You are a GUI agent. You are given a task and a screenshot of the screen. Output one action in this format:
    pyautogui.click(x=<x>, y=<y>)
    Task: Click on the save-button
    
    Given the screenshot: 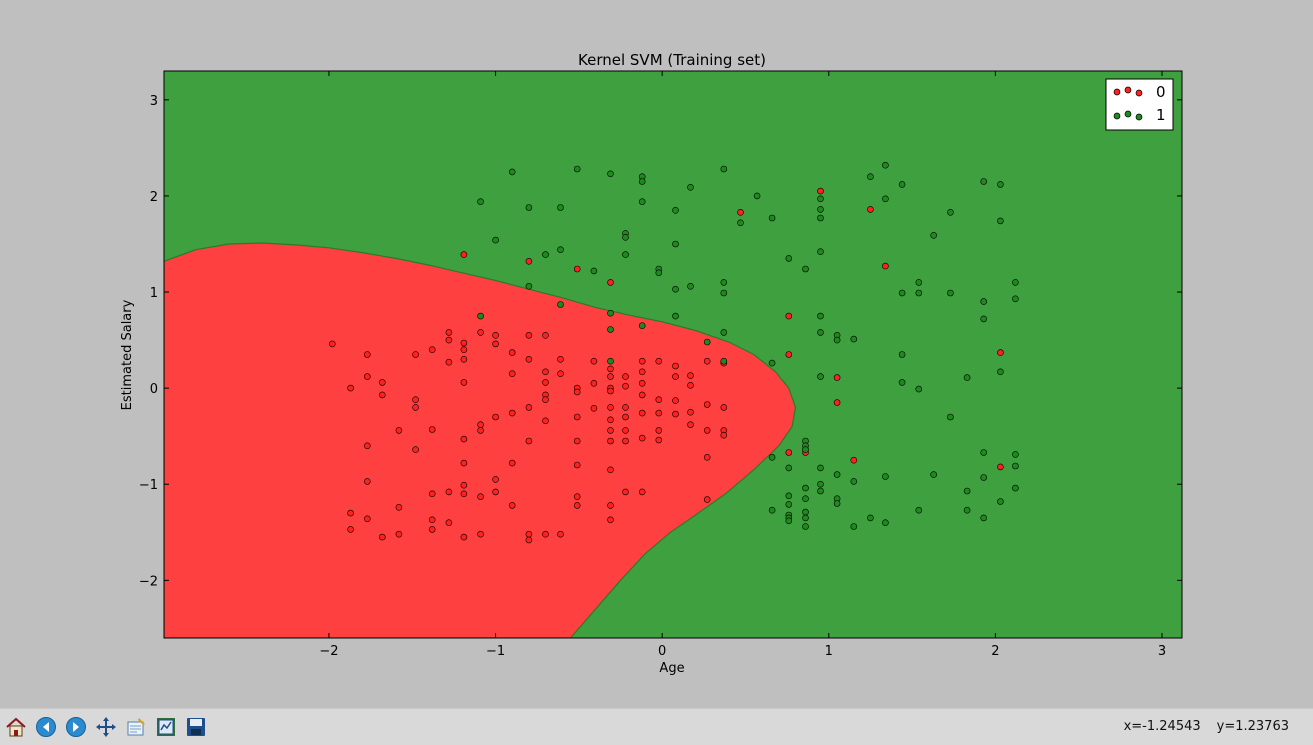 What is the action you would take?
    pyautogui.click(x=196, y=727)
    